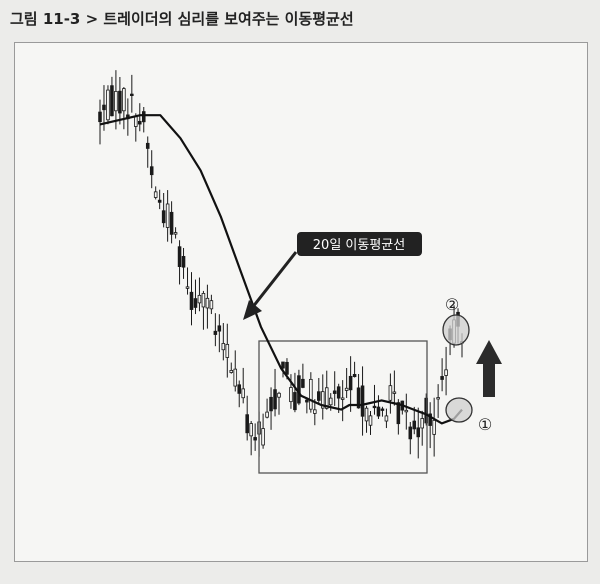  Describe the element at coordinates (274, 280) in the screenshot. I see `ma-label-arrow-shaft` at that location.